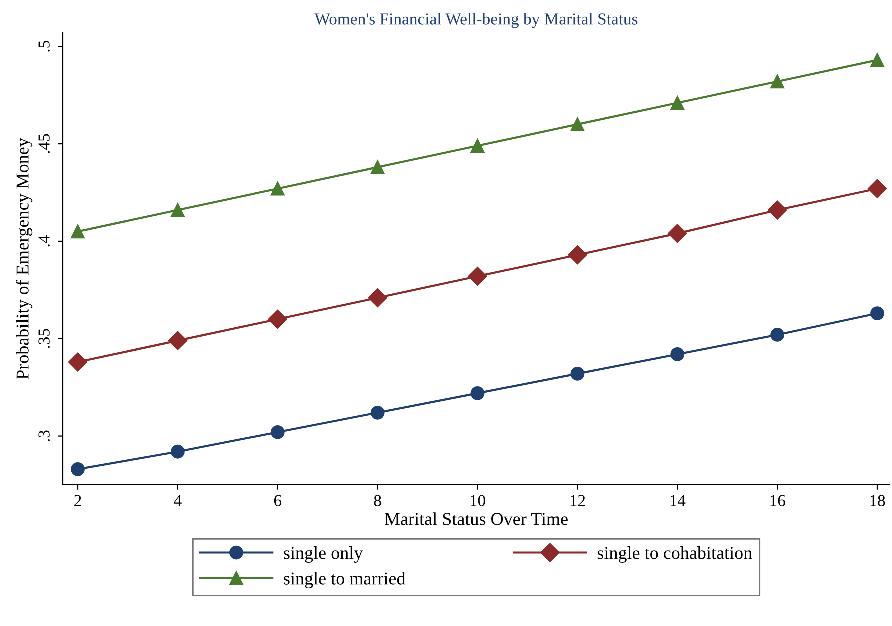  Describe the element at coordinates (478, 500) in the screenshot. I see `x-tick-label: 10` at that location.